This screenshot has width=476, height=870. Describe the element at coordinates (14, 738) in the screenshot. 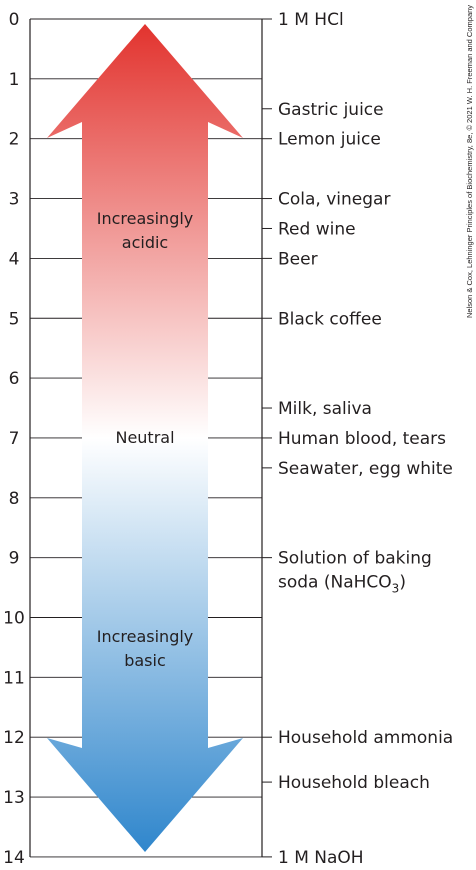

I see `tick-label-ph-12: 12` at that location.